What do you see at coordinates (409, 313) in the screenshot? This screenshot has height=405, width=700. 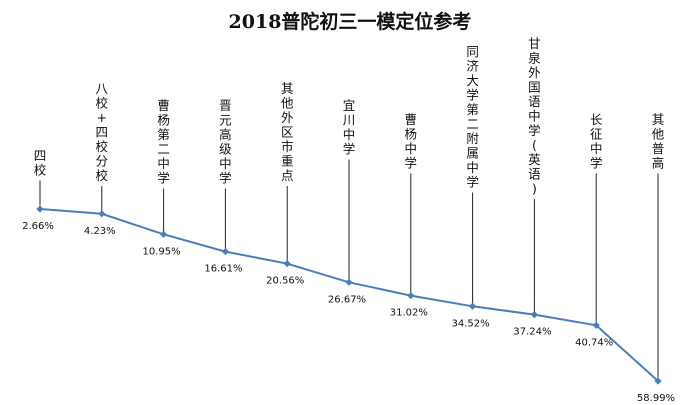 I see `data-label: 31.02%` at bounding box center [409, 313].